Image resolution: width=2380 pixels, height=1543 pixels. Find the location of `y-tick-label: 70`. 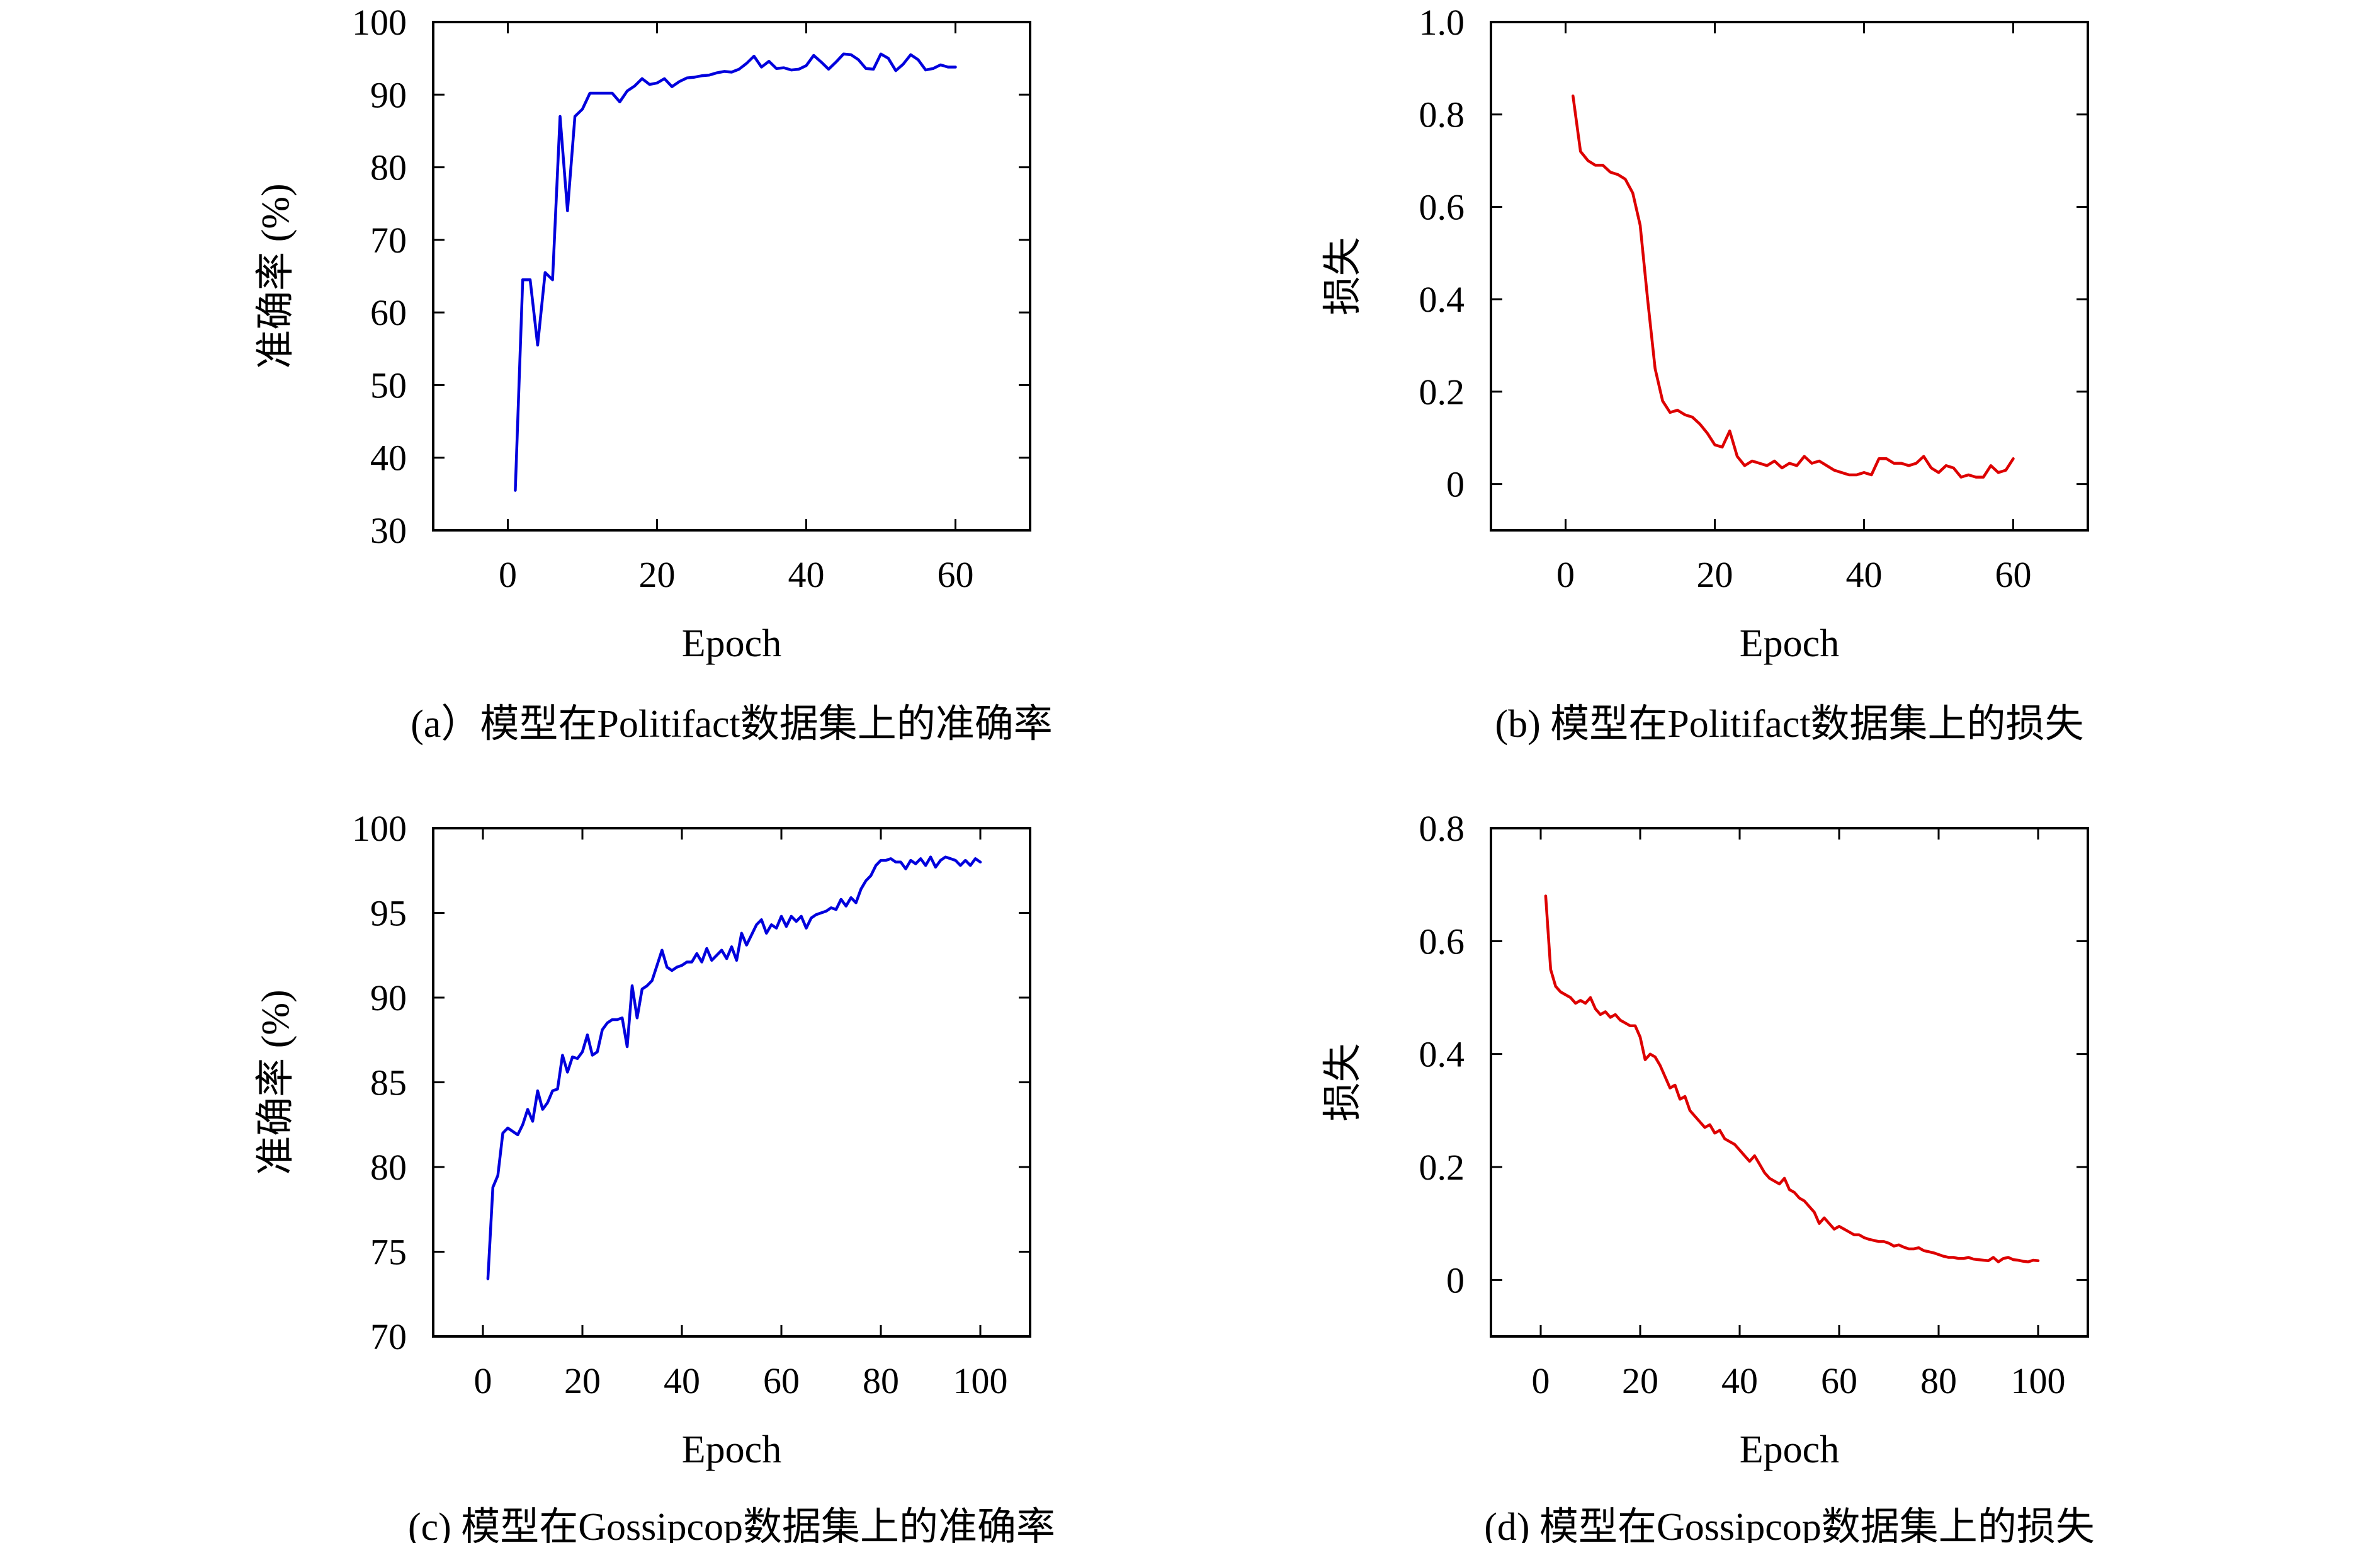

y-tick-label: 70 is located at coordinates (388, 1336).